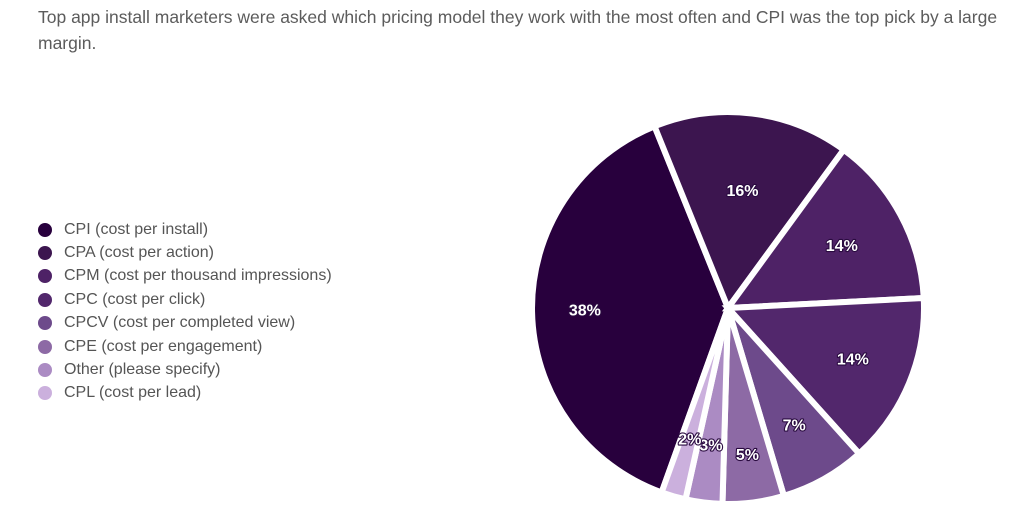 The image size is (1024, 521). I want to click on slice-label-cpe: 5%, so click(747, 455).